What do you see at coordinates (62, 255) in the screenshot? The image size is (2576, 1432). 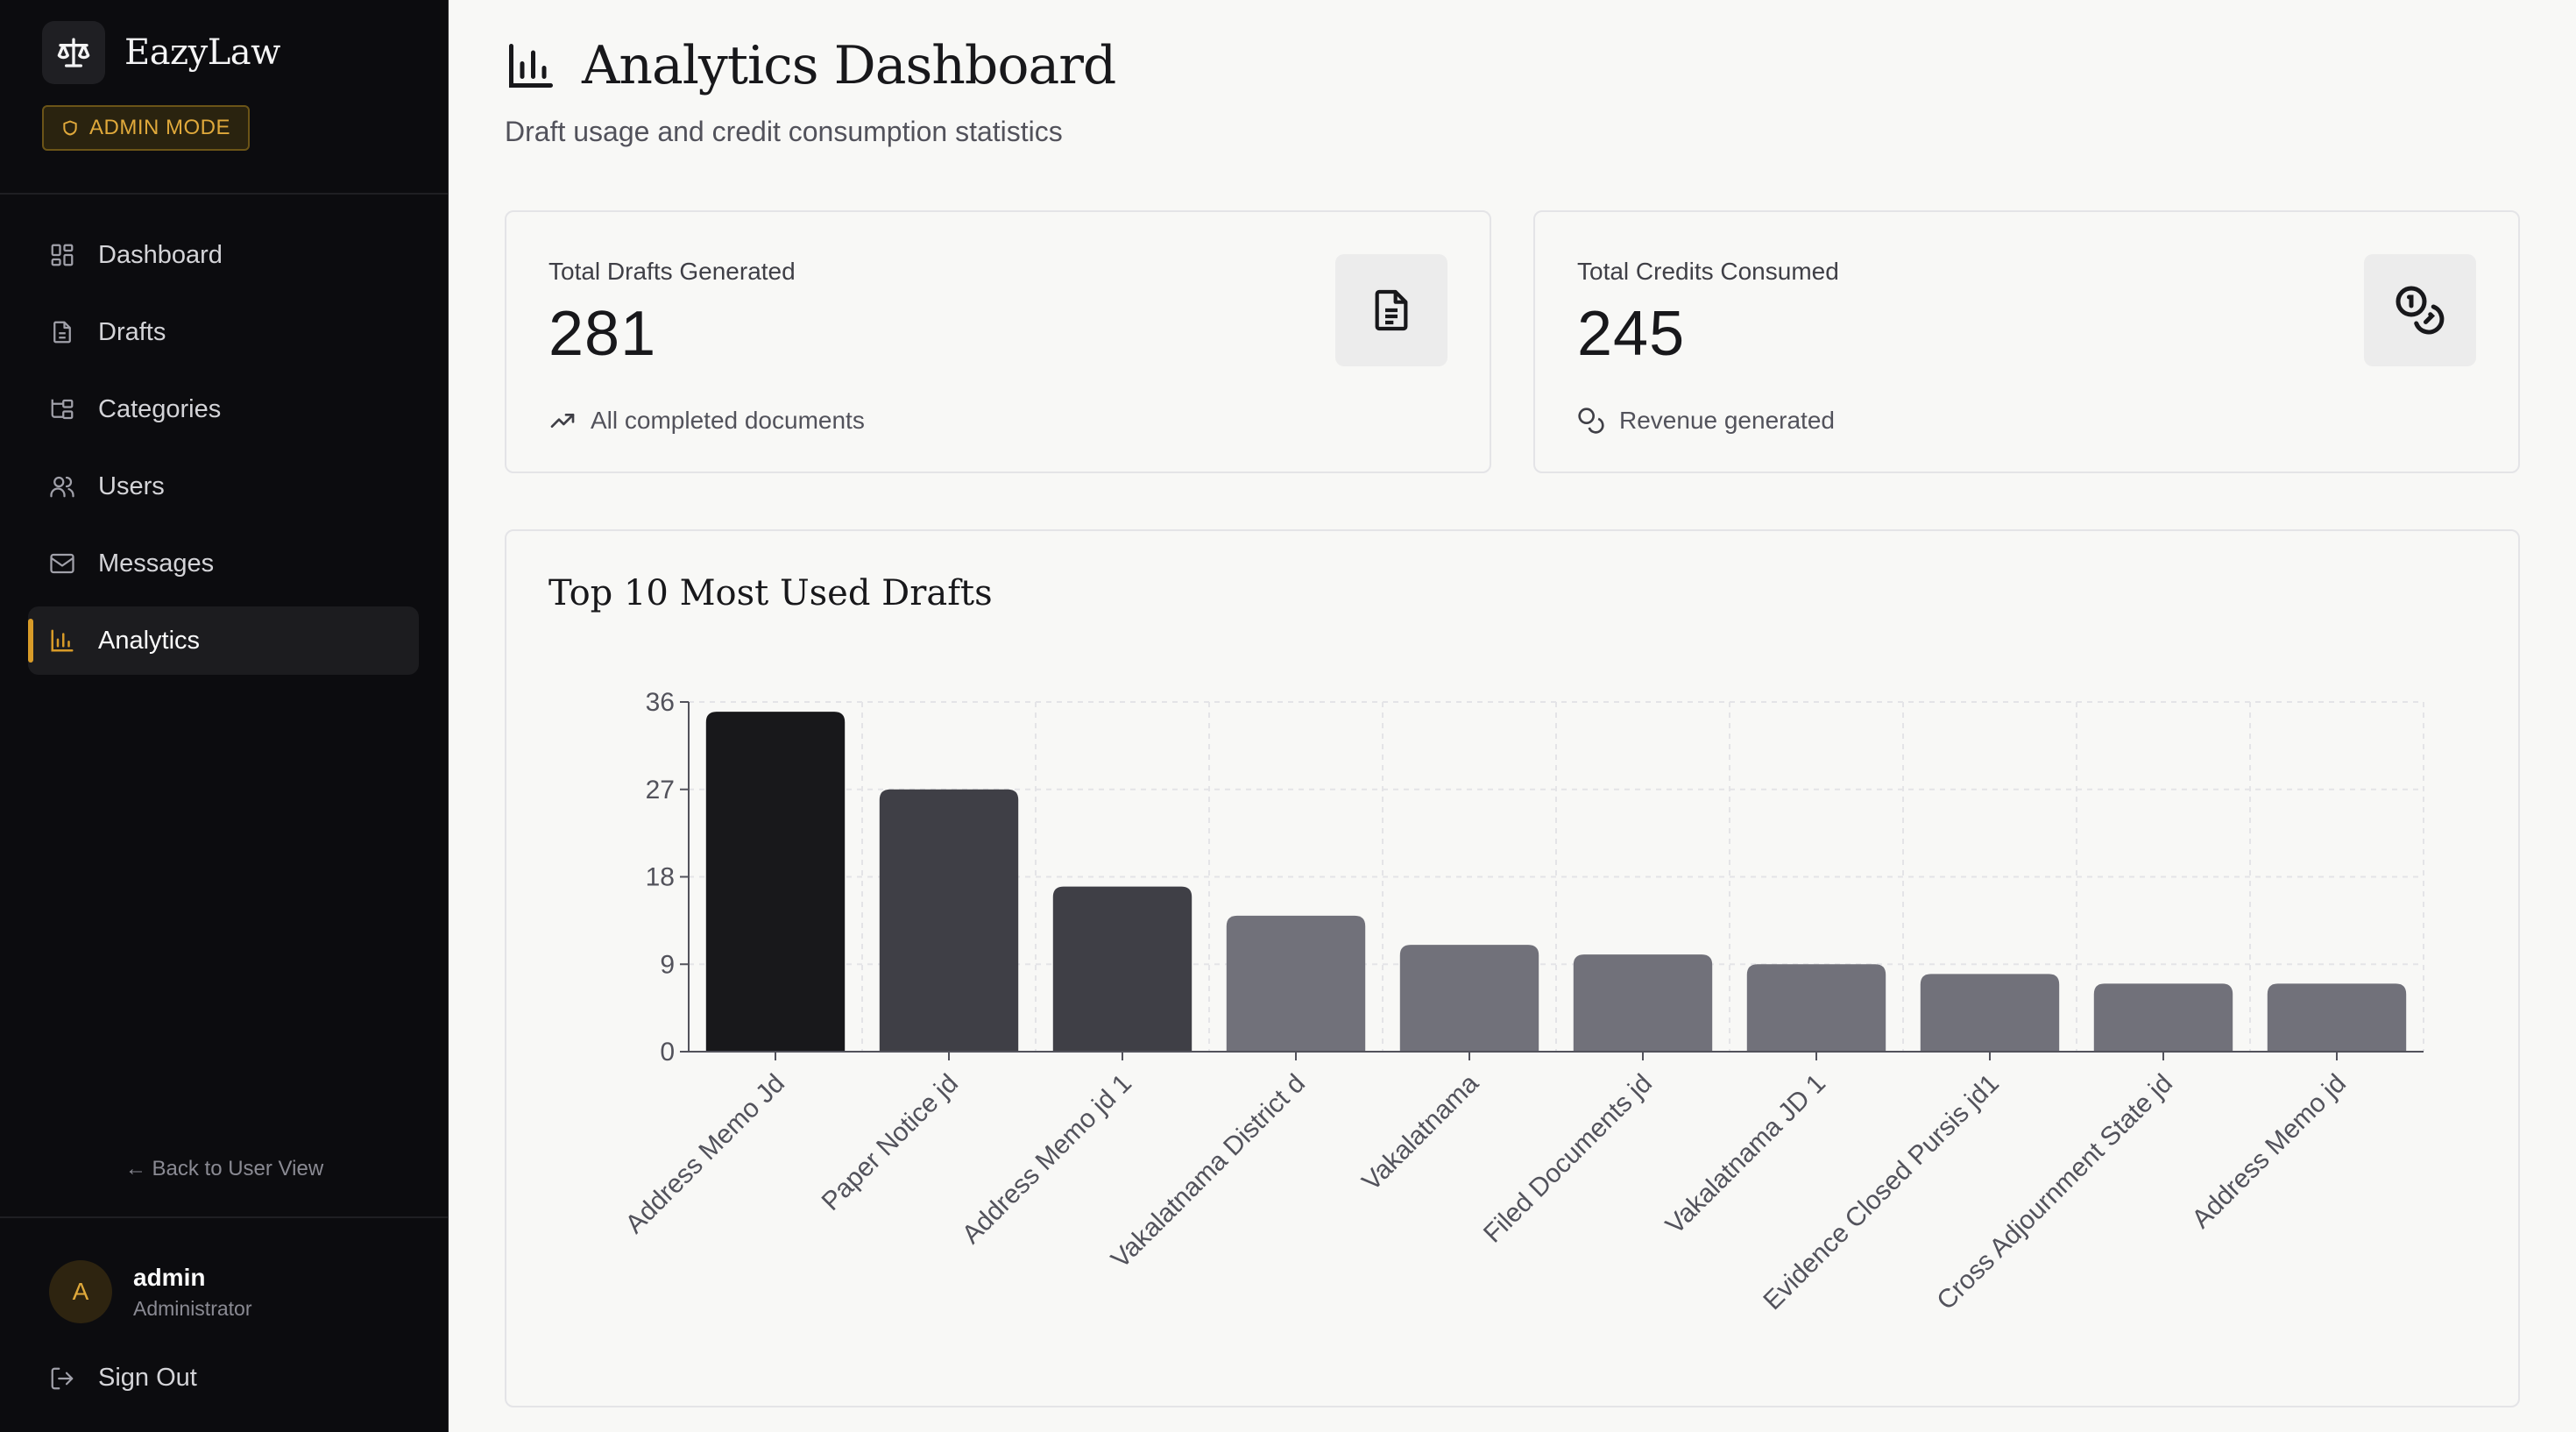 I see `dashboard-grid-icon` at bounding box center [62, 255].